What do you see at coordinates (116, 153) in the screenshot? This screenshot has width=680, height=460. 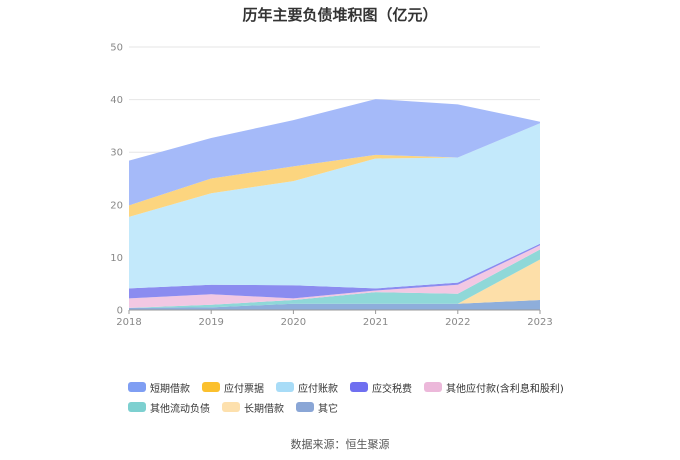 I see `y-tick-label: 30` at bounding box center [116, 153].